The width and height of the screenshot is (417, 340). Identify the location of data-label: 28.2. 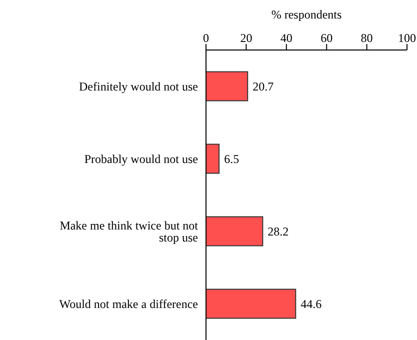
(278, 231).